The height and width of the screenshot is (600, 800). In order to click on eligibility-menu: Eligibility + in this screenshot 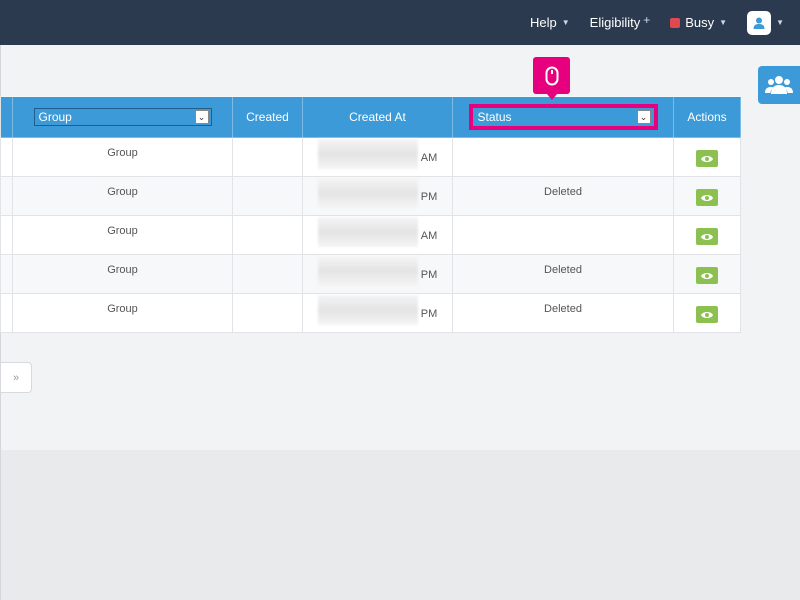, I will do `click(620, 21)`.